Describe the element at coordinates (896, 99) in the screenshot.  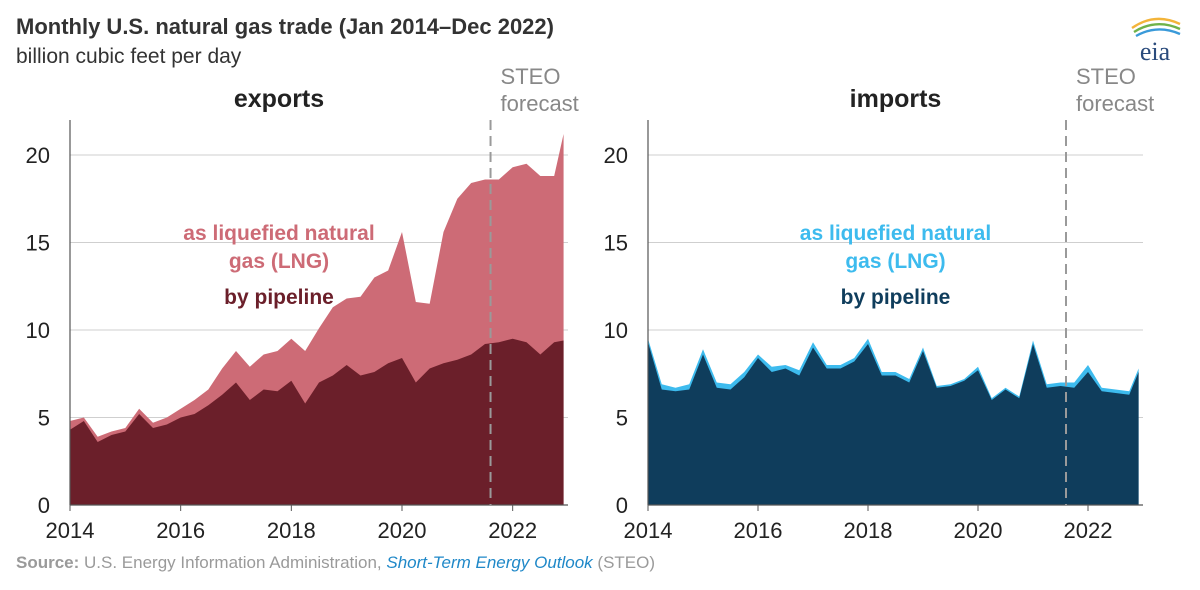
I see `imports-panel-title: imports` at that location.